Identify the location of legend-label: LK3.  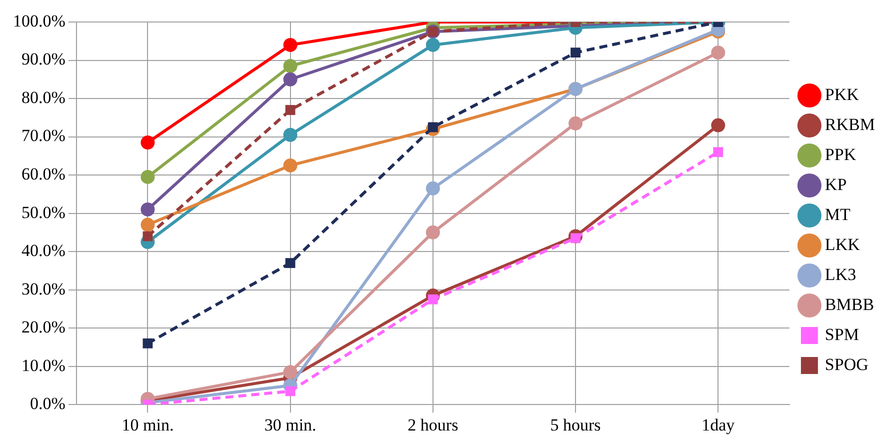
(840, 274).